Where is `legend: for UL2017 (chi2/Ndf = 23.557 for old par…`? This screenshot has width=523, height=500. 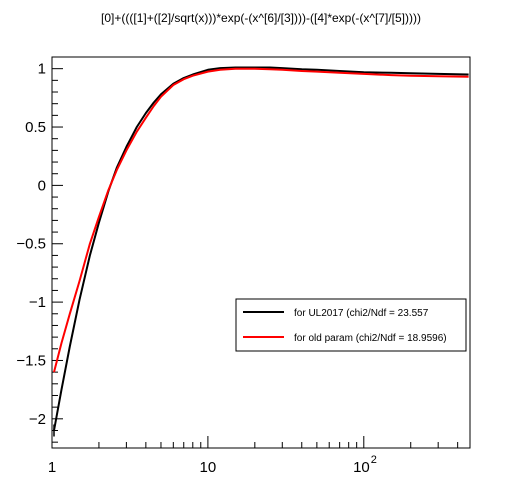 legend: for UL2017 (chi2/Ndf = 23.557 for old par… is located at coordinates (351, 325).